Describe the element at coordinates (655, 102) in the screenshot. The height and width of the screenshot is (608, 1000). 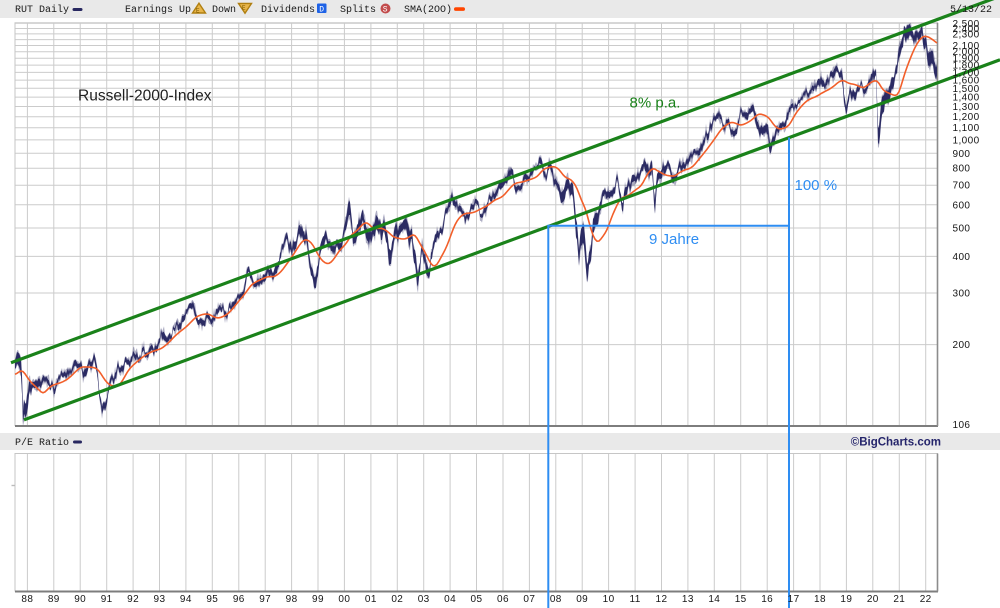
I see `svg-text: 8% p.a.` at that location.